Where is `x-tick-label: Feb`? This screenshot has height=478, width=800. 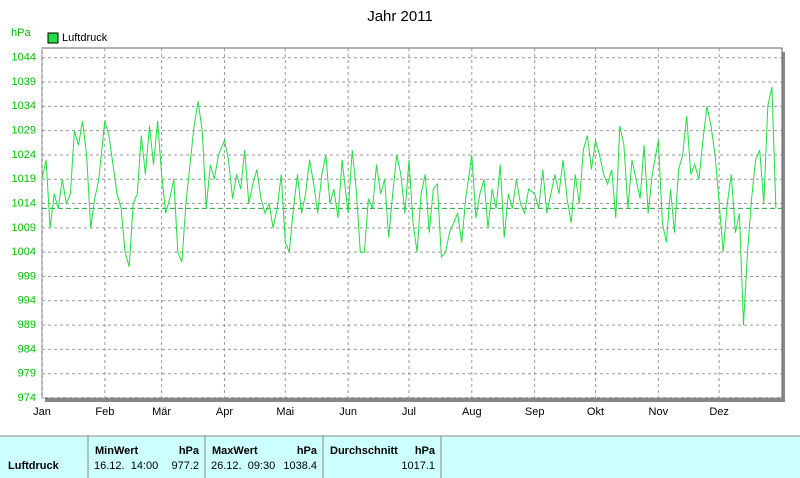
x-tick-label: Feb is located at coordinates (104, 412).